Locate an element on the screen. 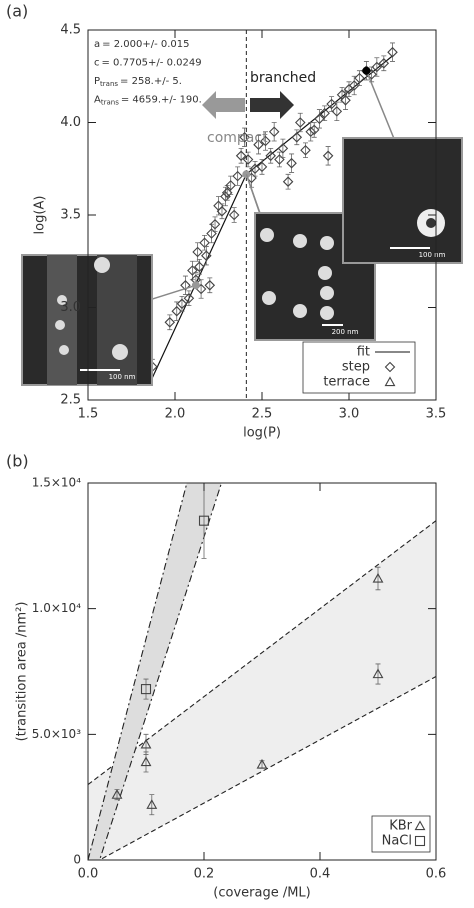  legend-label: terrace is located at coordinates (346, 382).